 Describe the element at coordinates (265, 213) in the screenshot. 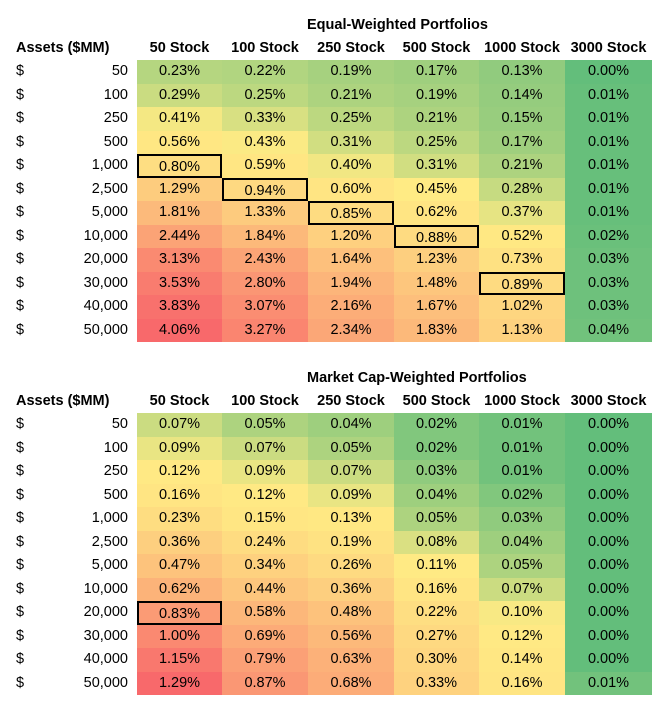

I see `heatmap-cell: 1.33%` at that location.